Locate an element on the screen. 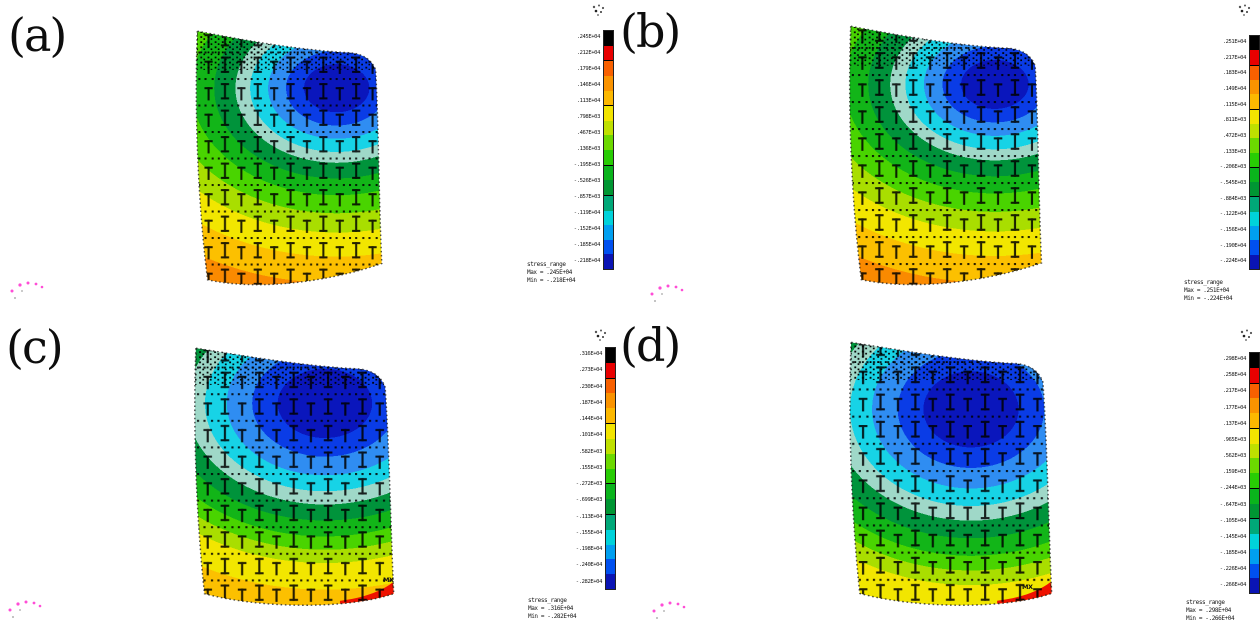 This screenshot has width=1260, height=625. panel-caption: (b) is located at coordinates (650, 31).